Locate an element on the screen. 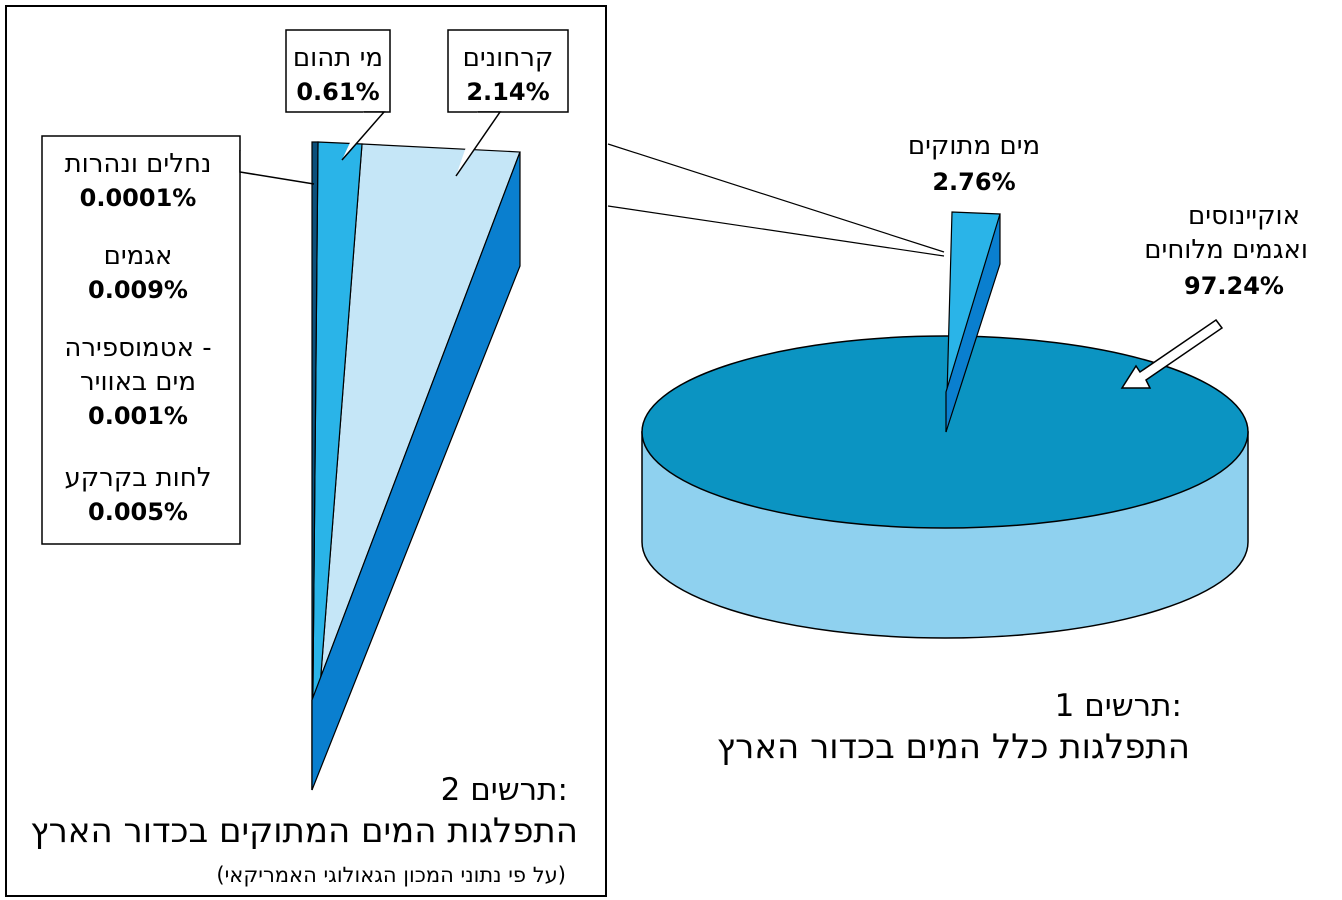 The width and height of the screenshot is (1342, 900). glaciers-label: קרחונים is located at coordinates (508, 58).